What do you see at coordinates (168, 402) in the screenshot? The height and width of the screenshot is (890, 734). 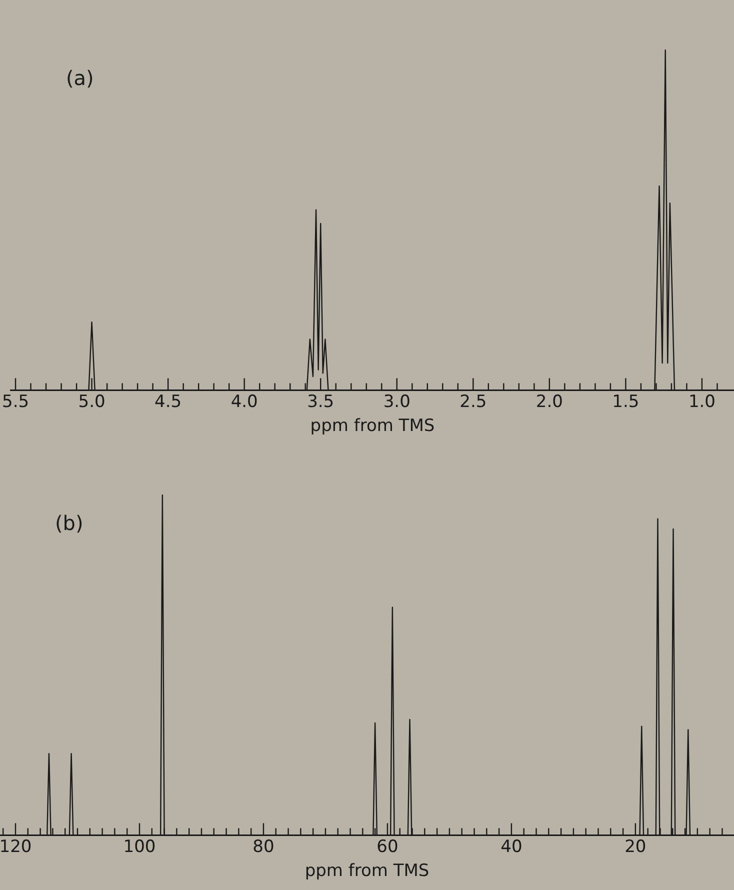 I see `x-tick-label: 4.5` at bounding box center [168, 402].